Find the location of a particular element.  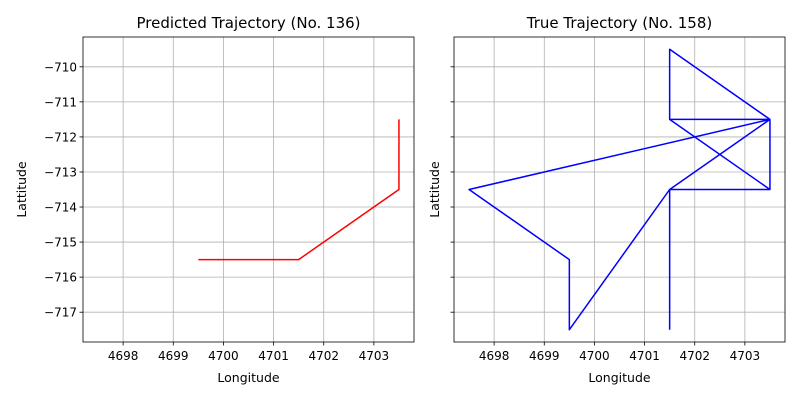

y-tick-label: −713 is located at coordinates (60, 172).